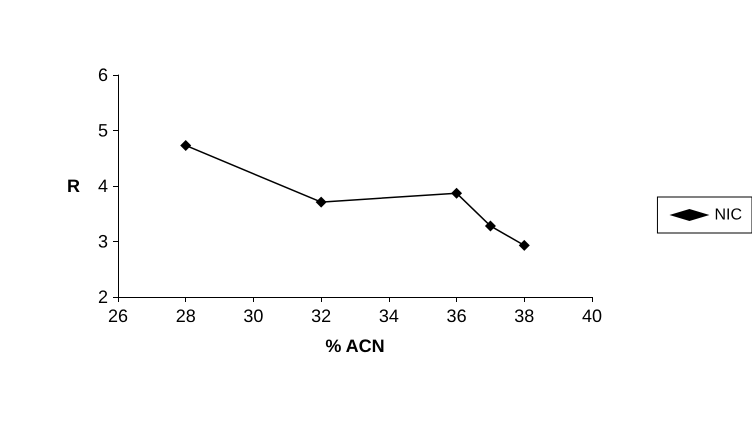 This screenshot has height=430, width=752. I want to click on x-tick-label: 32, so click(321, 316).